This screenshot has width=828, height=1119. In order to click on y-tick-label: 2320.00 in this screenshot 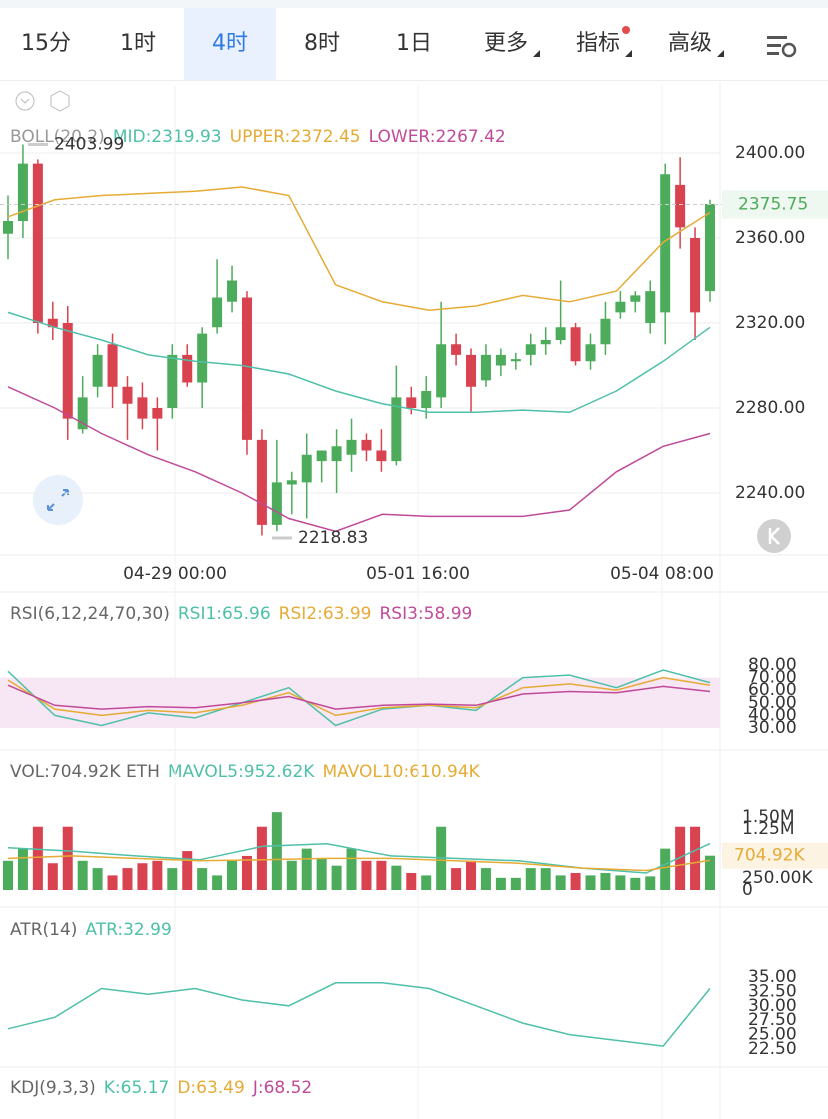, I will do `click(770, 323)`.